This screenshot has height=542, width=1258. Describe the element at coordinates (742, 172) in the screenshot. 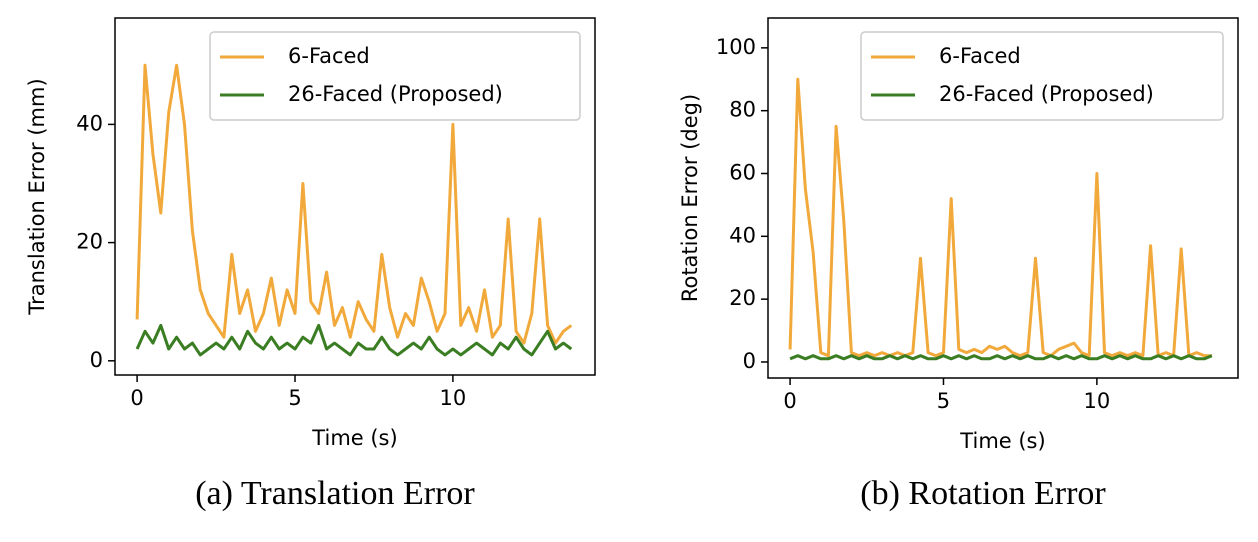

I see `y-tick-label: 60` at that location.